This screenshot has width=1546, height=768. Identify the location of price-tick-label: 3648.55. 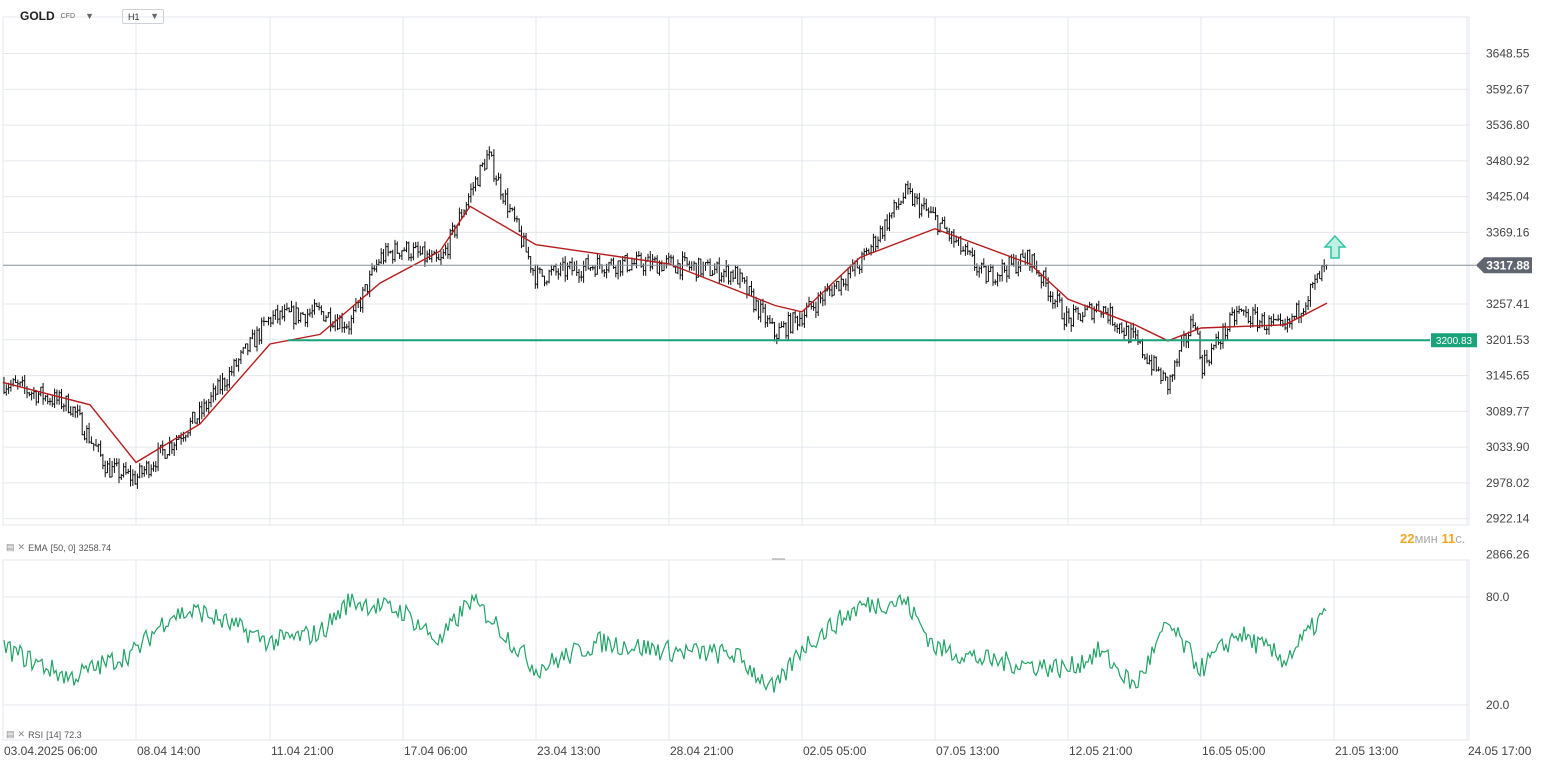
(1508, 54).